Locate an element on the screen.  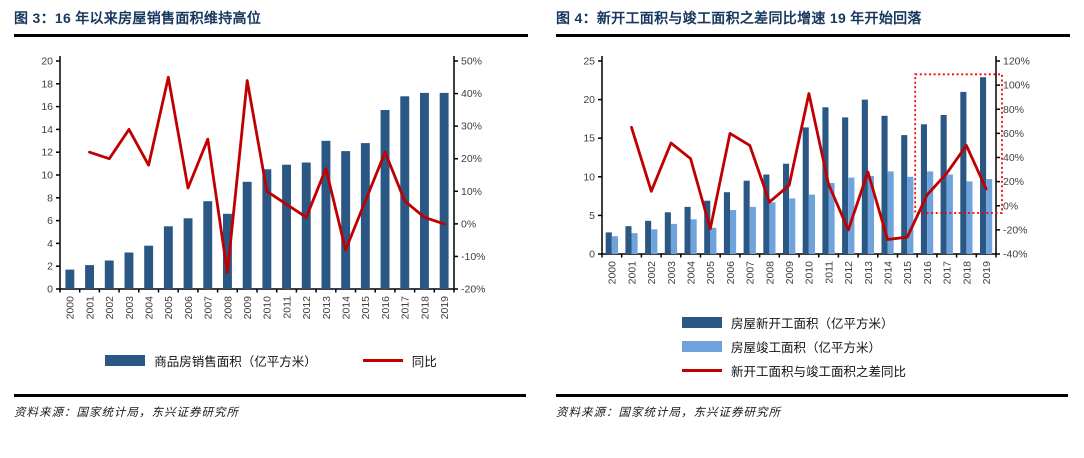
legend-item-yoy: 同比 is located at coordinates (399, 360).